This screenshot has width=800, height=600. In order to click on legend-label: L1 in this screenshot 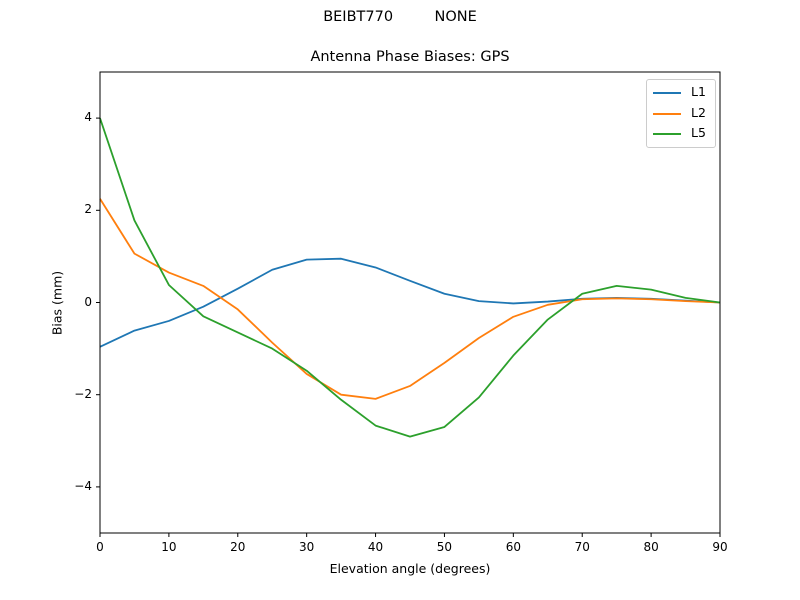, I will do `click(698, 91)`.